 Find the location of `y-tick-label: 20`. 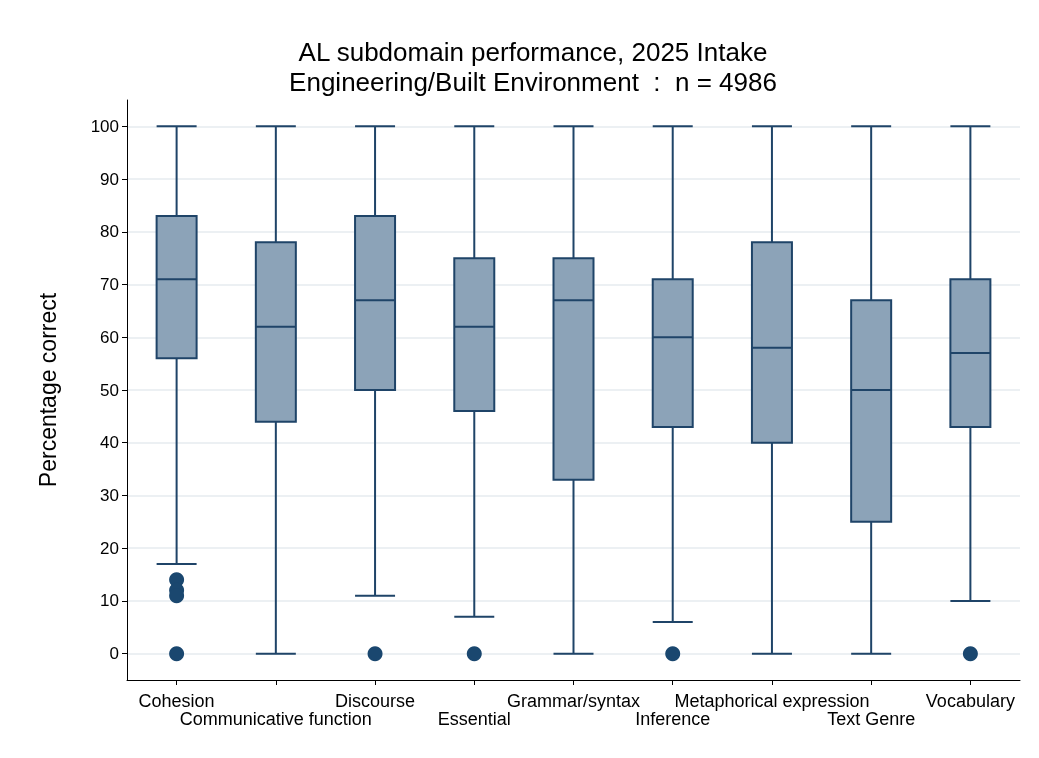

y-tick-label: 20 is located at coordinates (109, 548).